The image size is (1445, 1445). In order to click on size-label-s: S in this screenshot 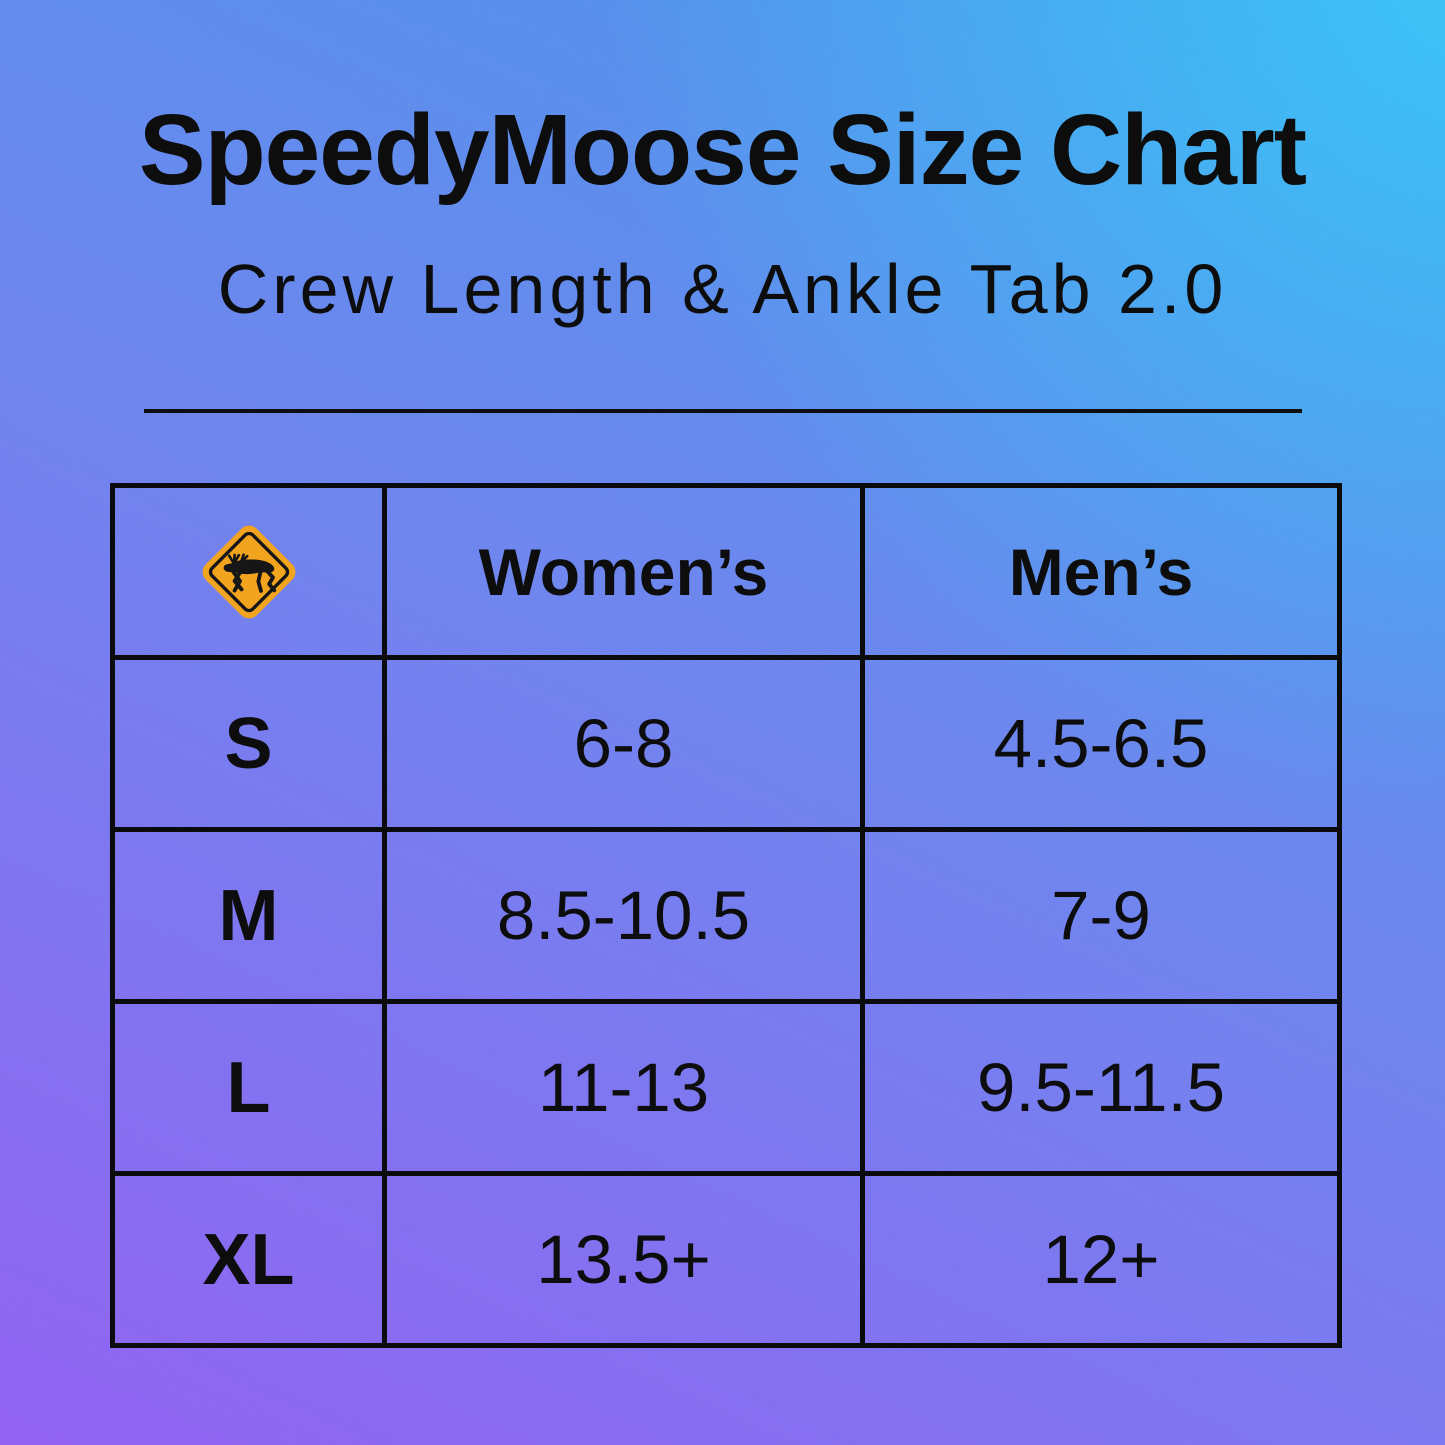, I will do `click(248, 743)`.